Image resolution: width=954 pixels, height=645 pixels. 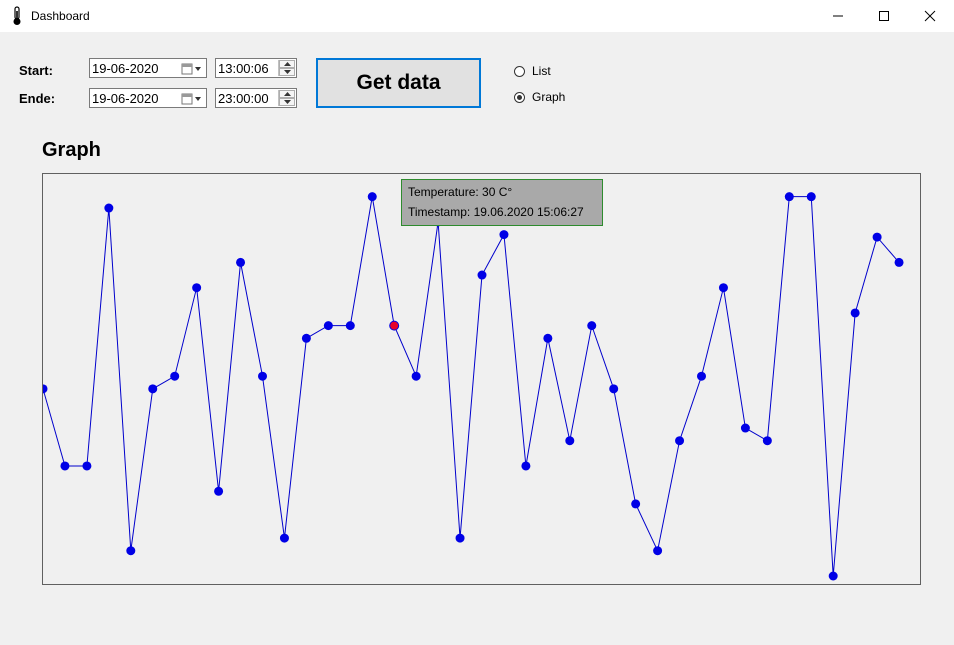 I want to click on start-date-value: 19-06-2020, so click(x=125, y=68).